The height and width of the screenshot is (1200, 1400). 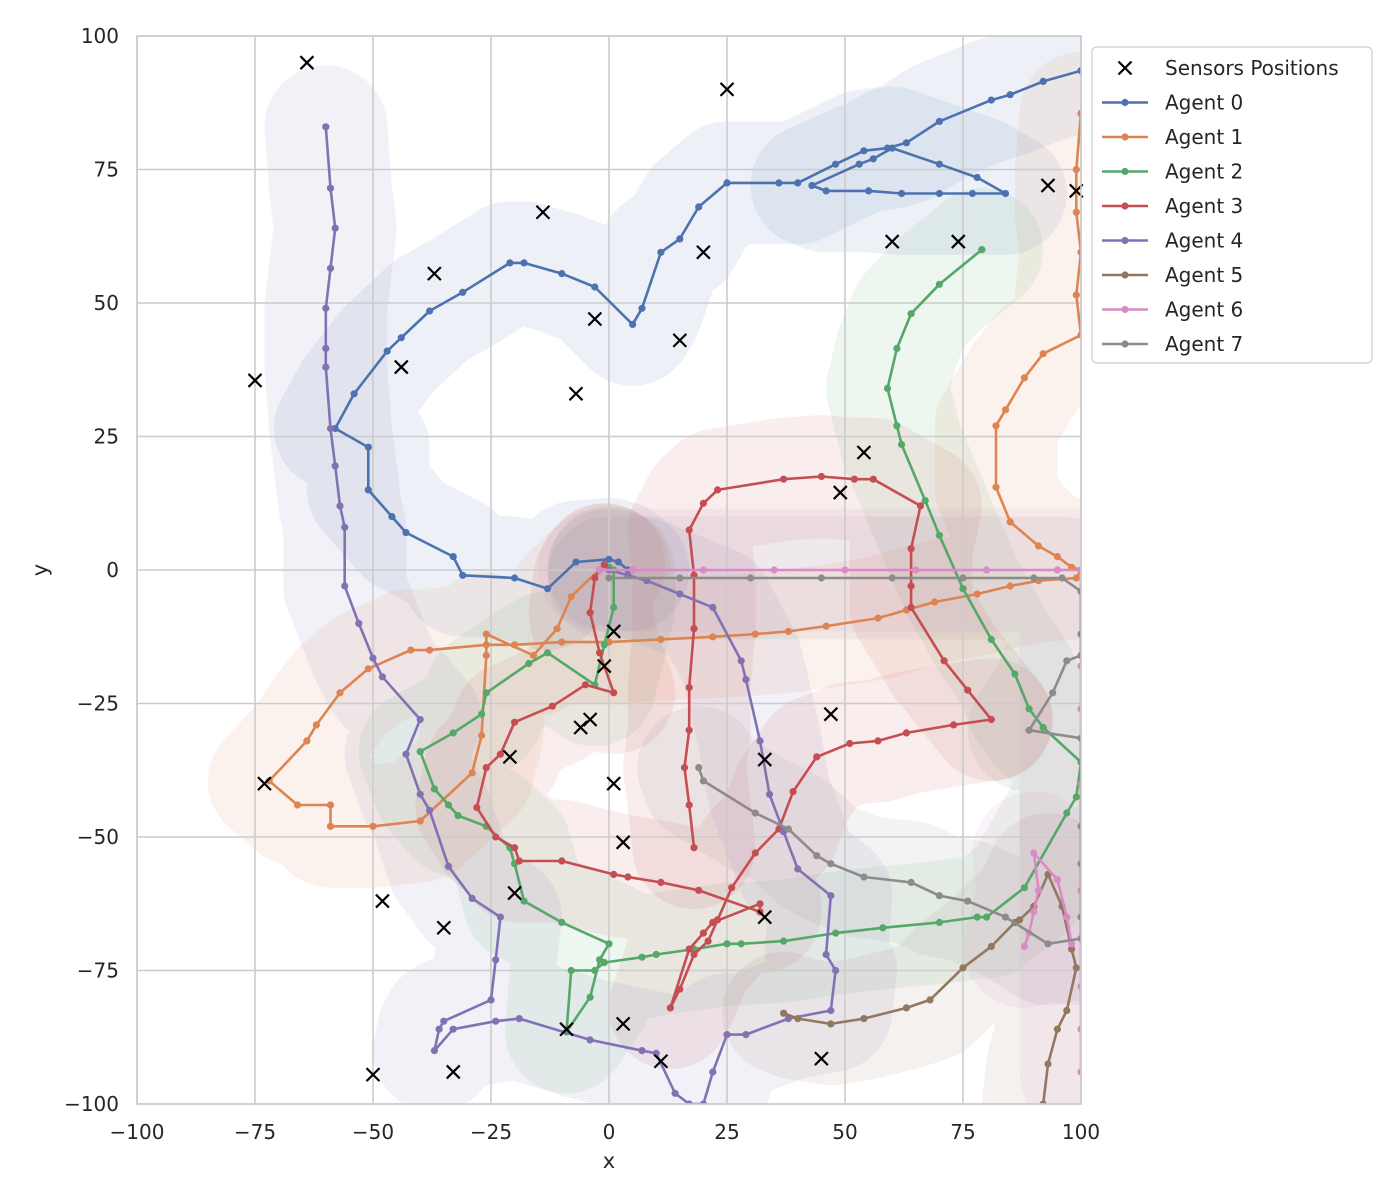 What do you see at coordinates (491, 1132) in the screenshot?
I see `x-tick-label: −25` at bounding box center [491, 1132].